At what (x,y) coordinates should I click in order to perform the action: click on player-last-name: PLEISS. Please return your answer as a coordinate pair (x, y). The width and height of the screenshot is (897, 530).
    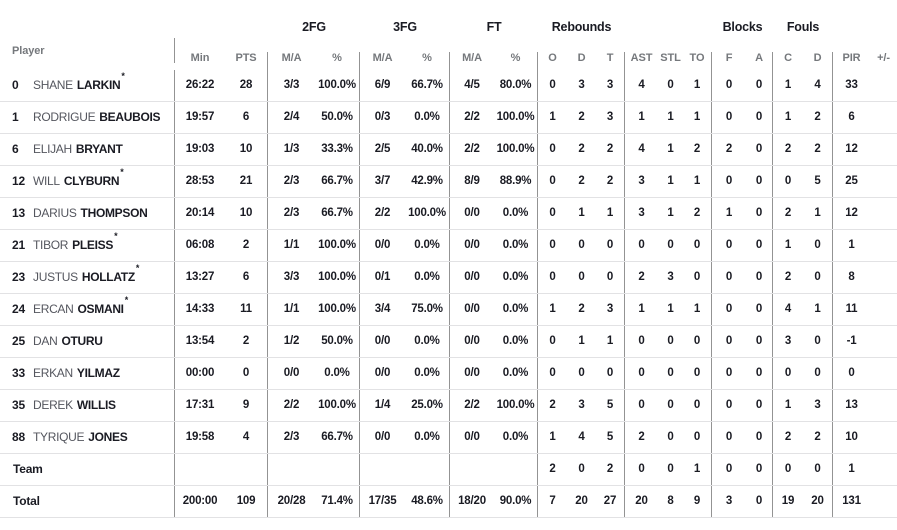
    Looking at the image, I should click on (93, 245).